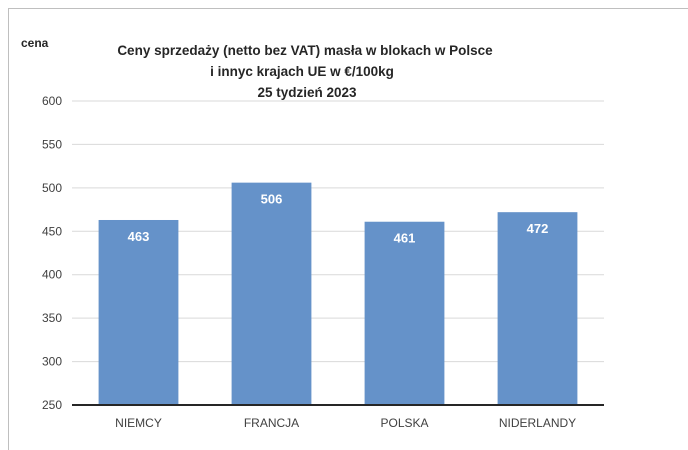 This screenshot has width=688, height=450. What do you see at coordinates (52, 231) in the screenshot?
I see `y-tick-label: 450` at bounding box center [52, 231].